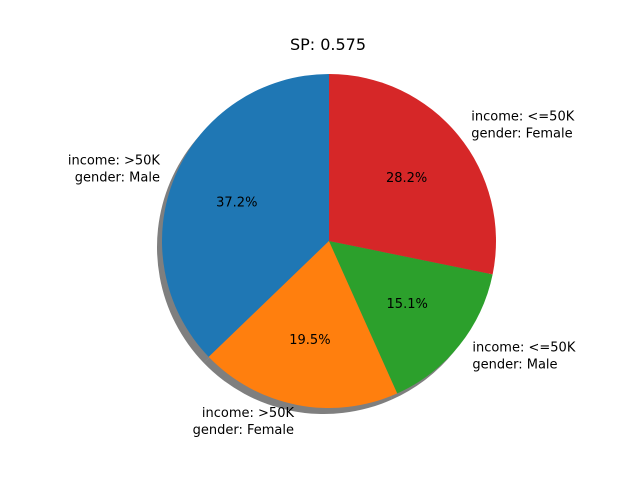 The height and width of the screenshot is (480, 640). Describe the element at coordinates (523, 356) in the screenshot. I see `slice-label-income-le-50k-gender-male: income: <=50K gender: Male` at that location.